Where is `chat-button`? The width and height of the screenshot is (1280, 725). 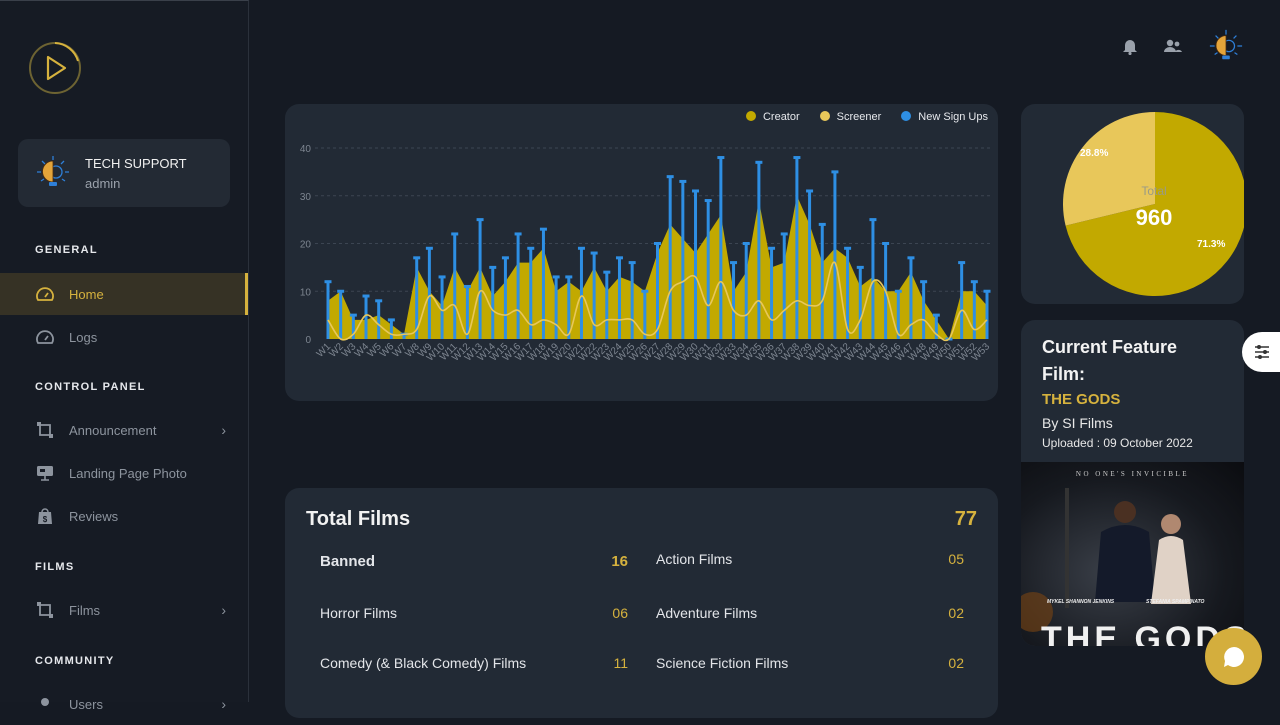 chat-button is located at coordinates (1233, 656).